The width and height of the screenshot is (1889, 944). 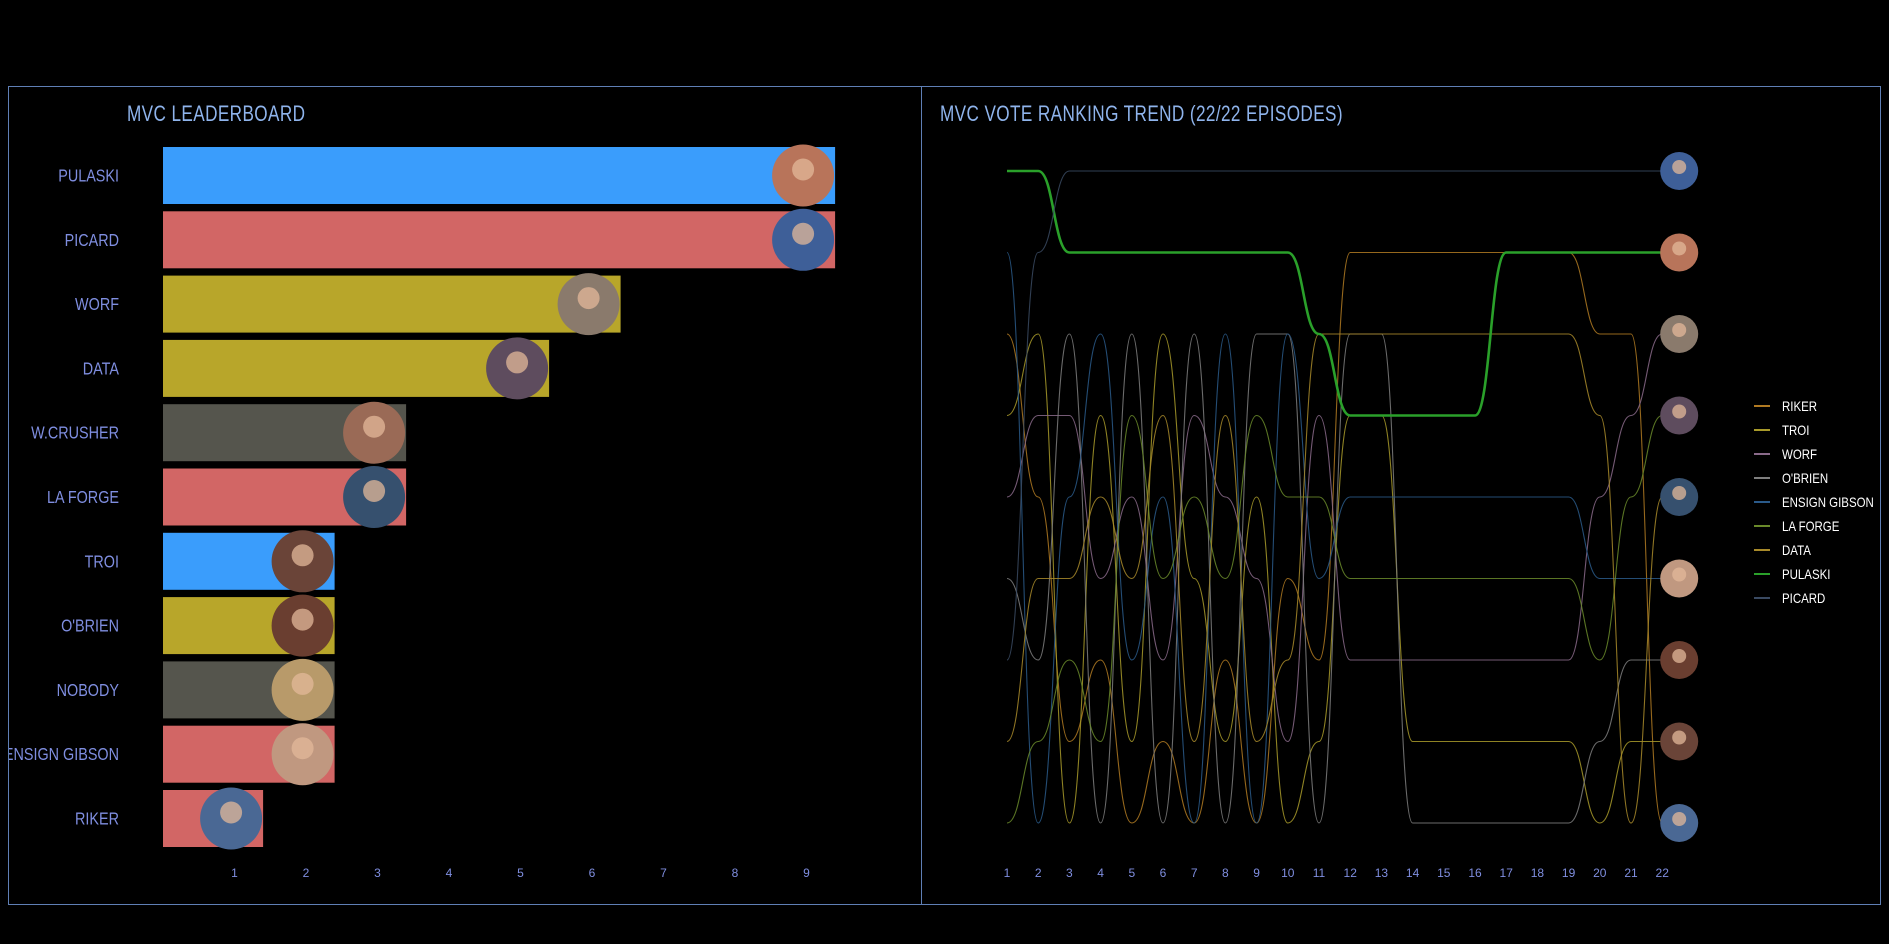 I want to click on x-tick-label: 10, so click(x=1288, y=873).